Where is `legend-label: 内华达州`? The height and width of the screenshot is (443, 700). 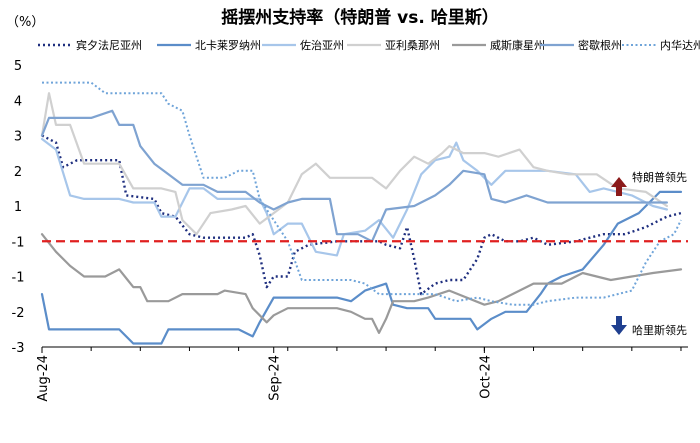 legend-label: 内华达州 is located at coordinates (680, 45).